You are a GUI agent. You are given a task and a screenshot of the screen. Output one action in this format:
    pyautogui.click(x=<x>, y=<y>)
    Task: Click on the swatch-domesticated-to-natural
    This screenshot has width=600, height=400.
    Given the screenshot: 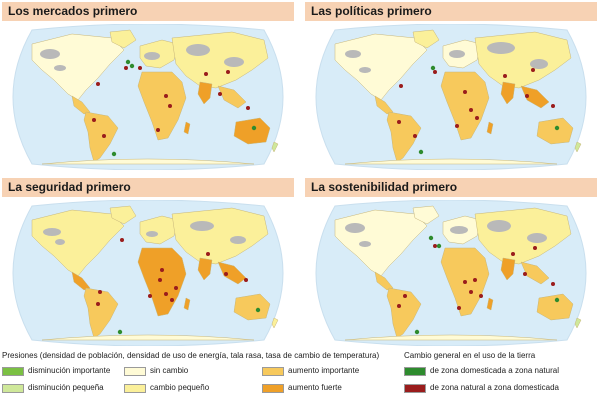 What is the action you would take?
    pyautogui.click(x=415, y=371)
    